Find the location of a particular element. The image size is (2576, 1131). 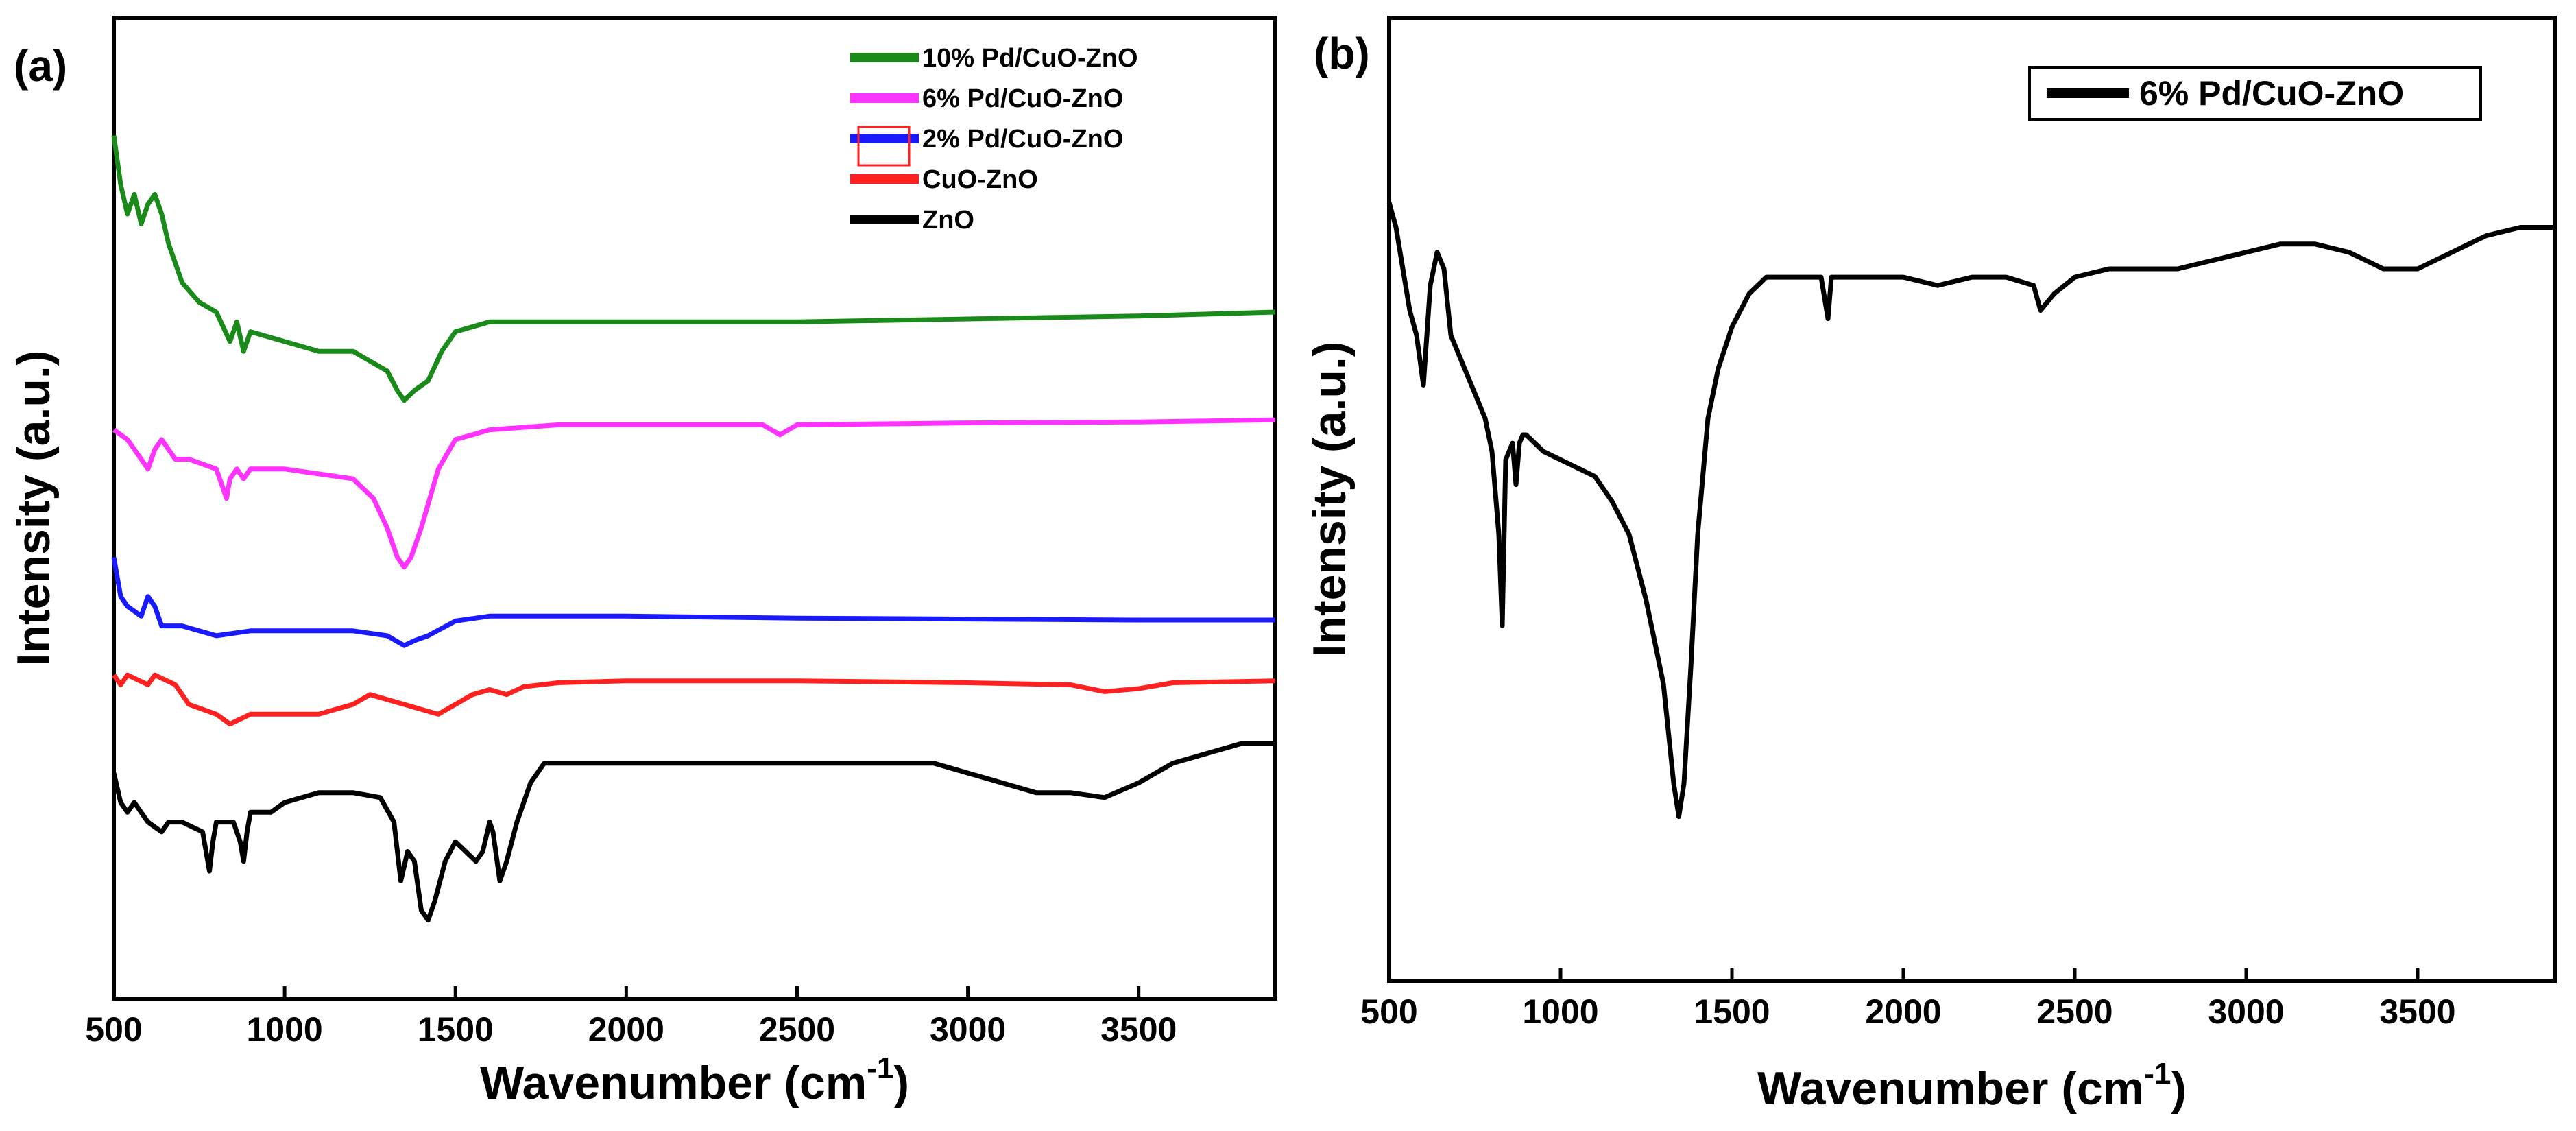

y-axis-title-a: Intensity (a.u.) is located at coordinates (34, 509).